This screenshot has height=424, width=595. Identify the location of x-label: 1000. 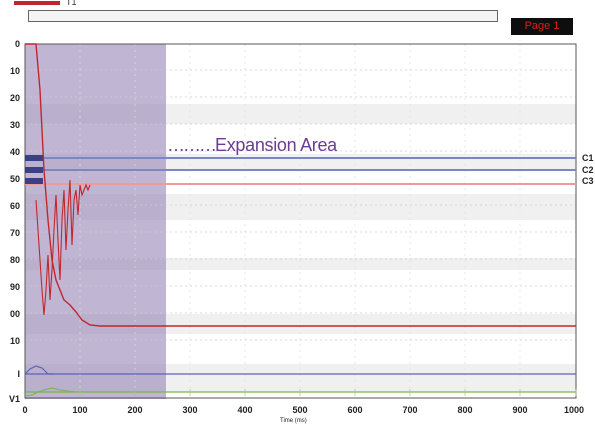
(574, 410).